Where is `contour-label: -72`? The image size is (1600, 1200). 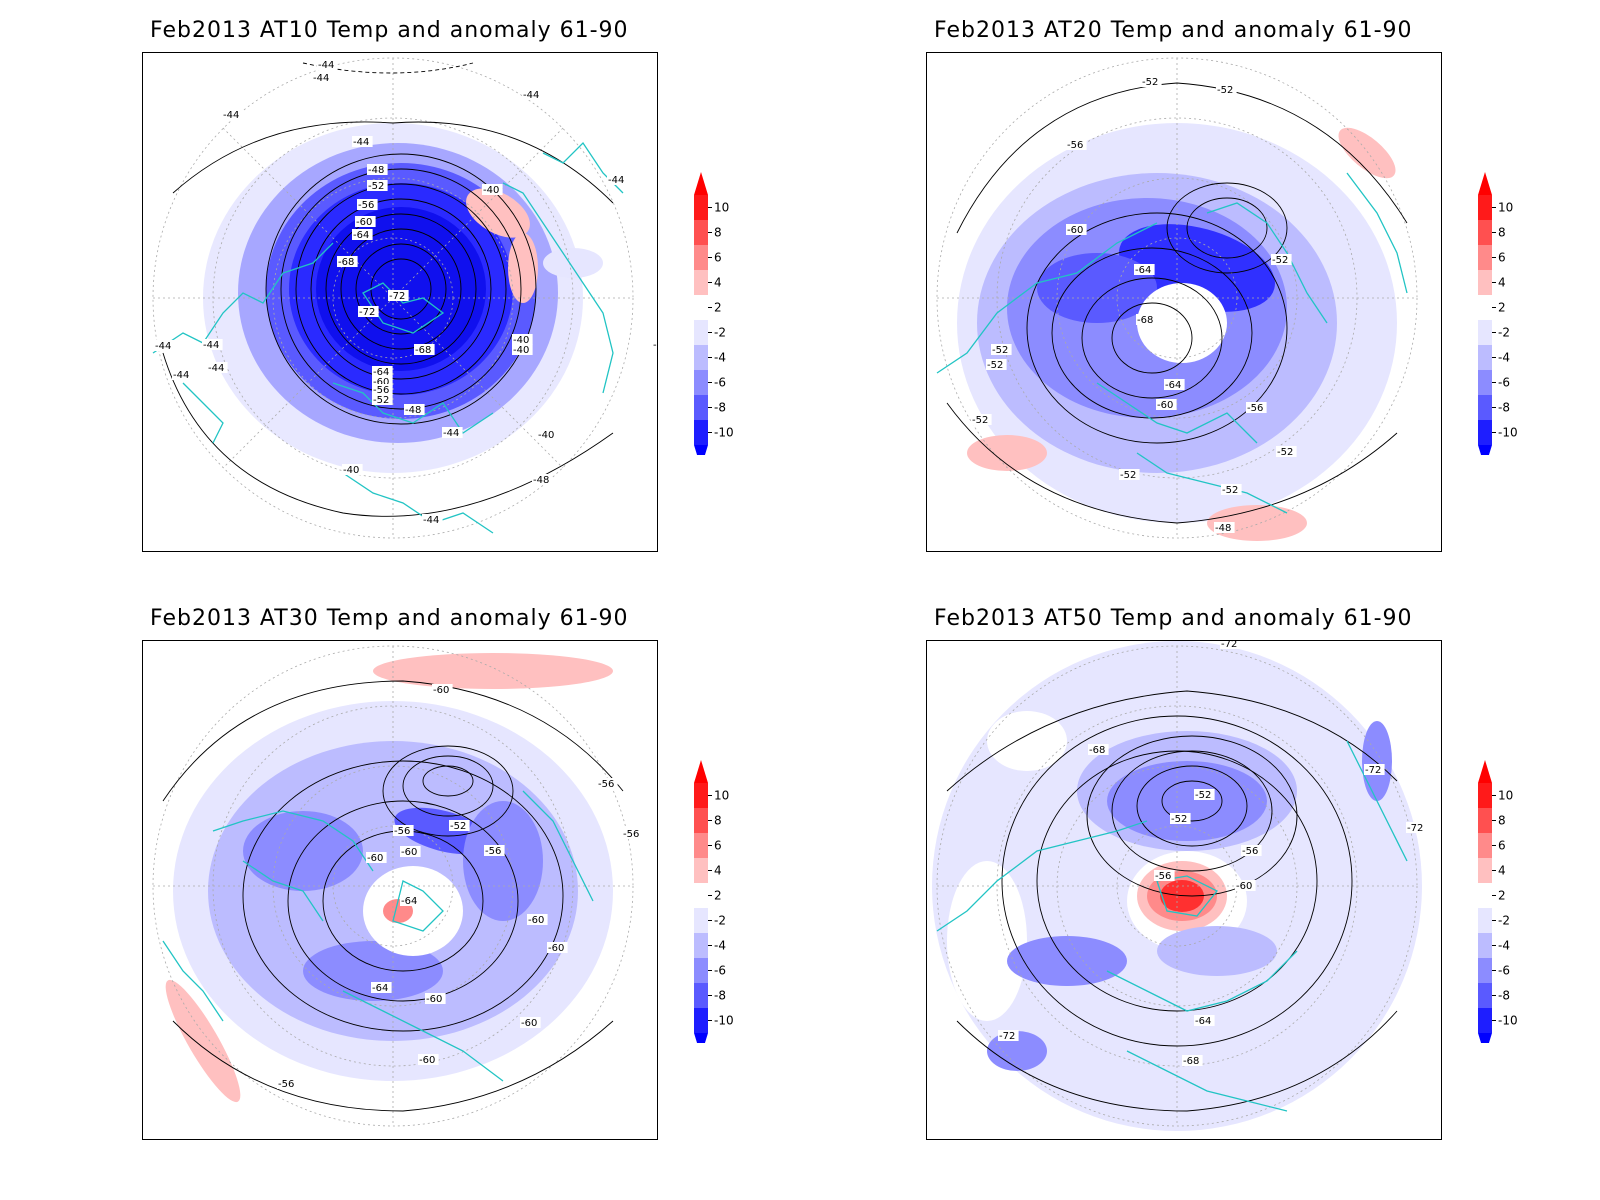
contour-label: -72 is located at coordinates (1007, 1036).